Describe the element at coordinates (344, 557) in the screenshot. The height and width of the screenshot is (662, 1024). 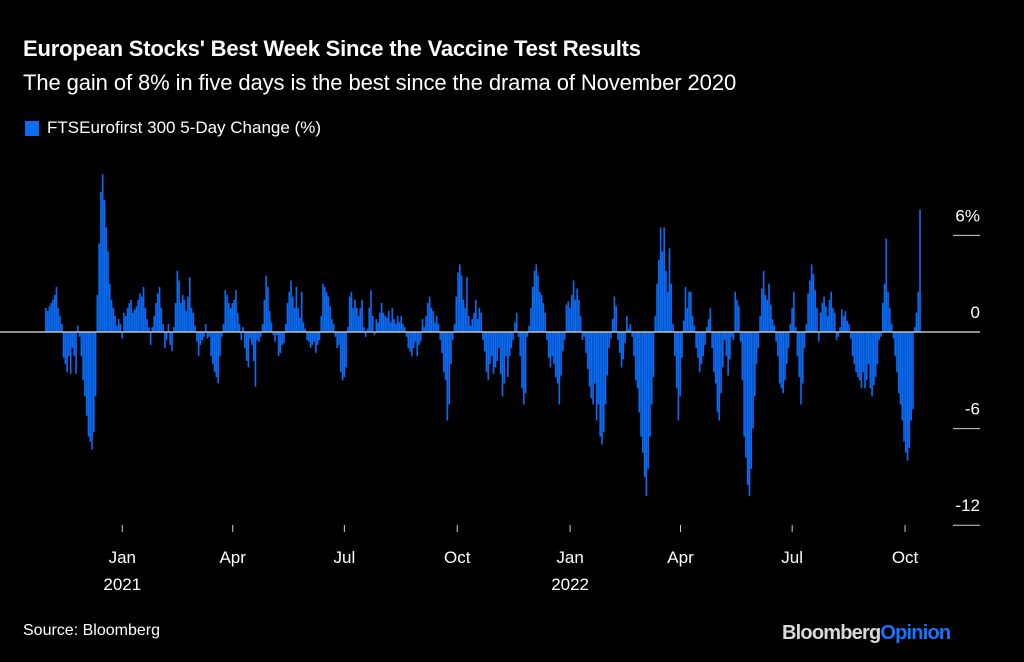
I see `x-tick-label: Jul` at that location.